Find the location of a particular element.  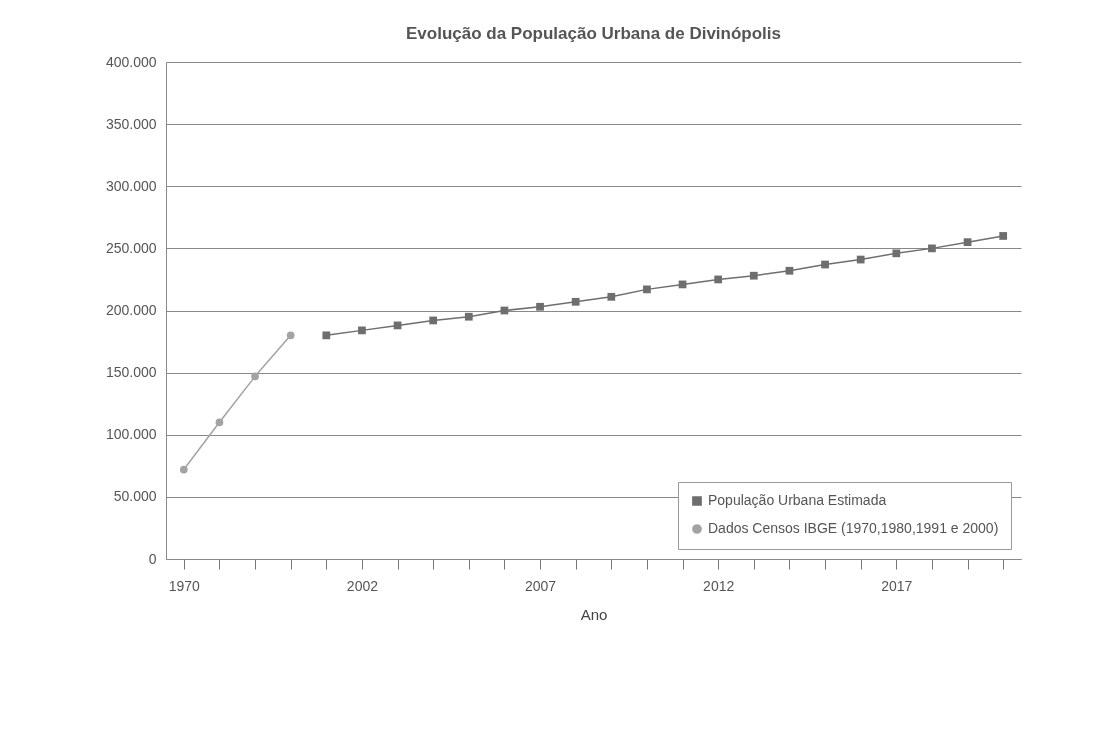

x-tick-label: 2017 is located at coordinates (897, 585).